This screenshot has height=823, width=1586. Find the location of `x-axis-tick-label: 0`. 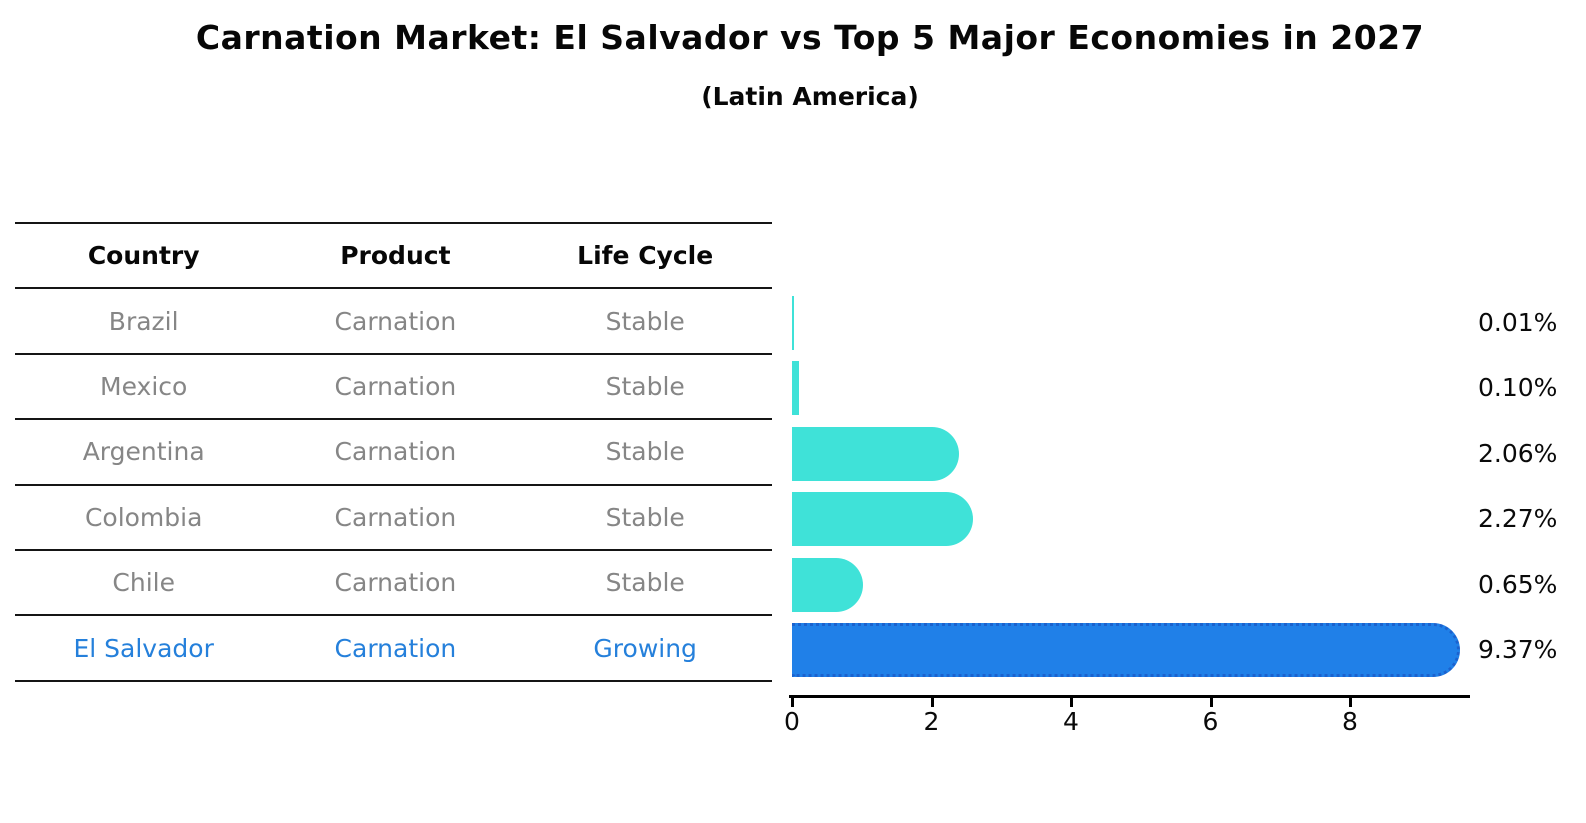

x-axis-tick-label: 0 is located at coordinates (792, 721).